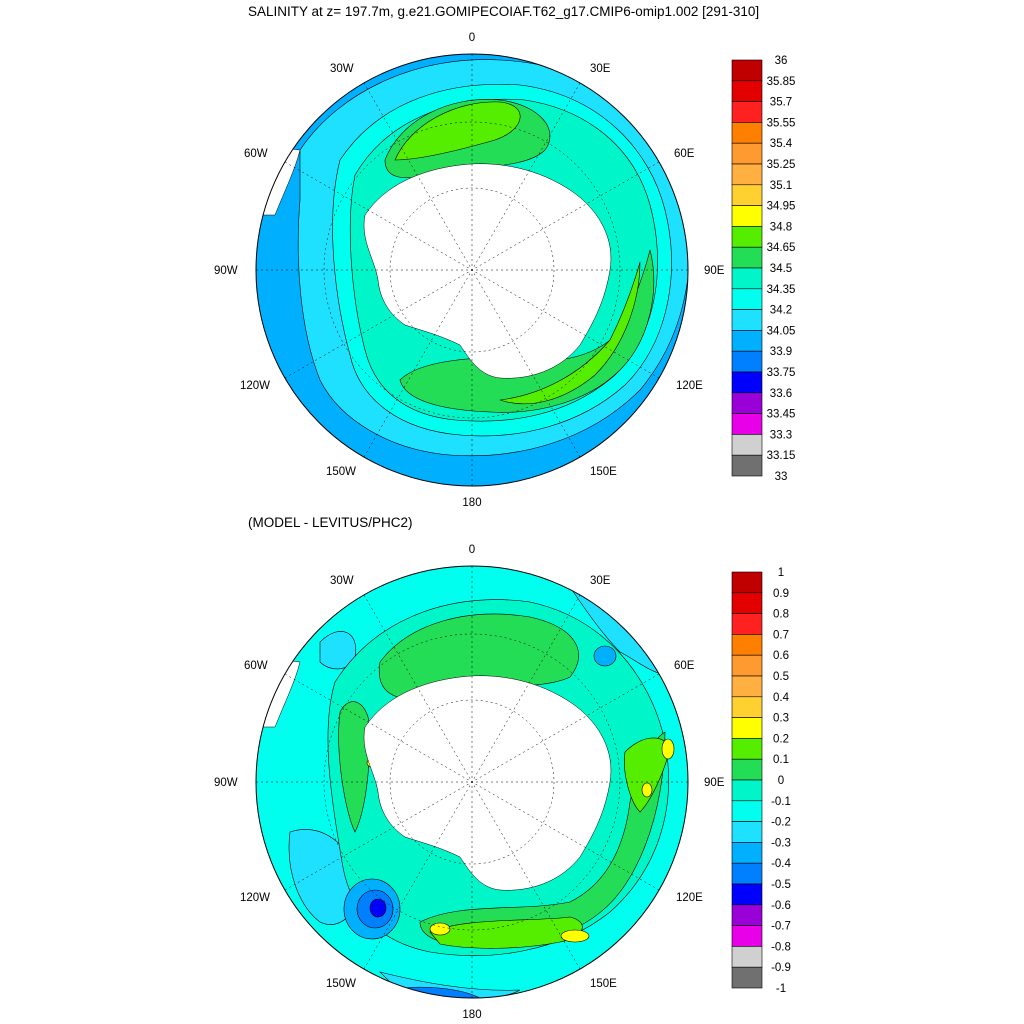 The width and height of the screenshot is (1024, 1024). Describe the element at coordinates (781, 373) in the screenshot. I see `salinity-colorbar-label: 33.75` at that location.